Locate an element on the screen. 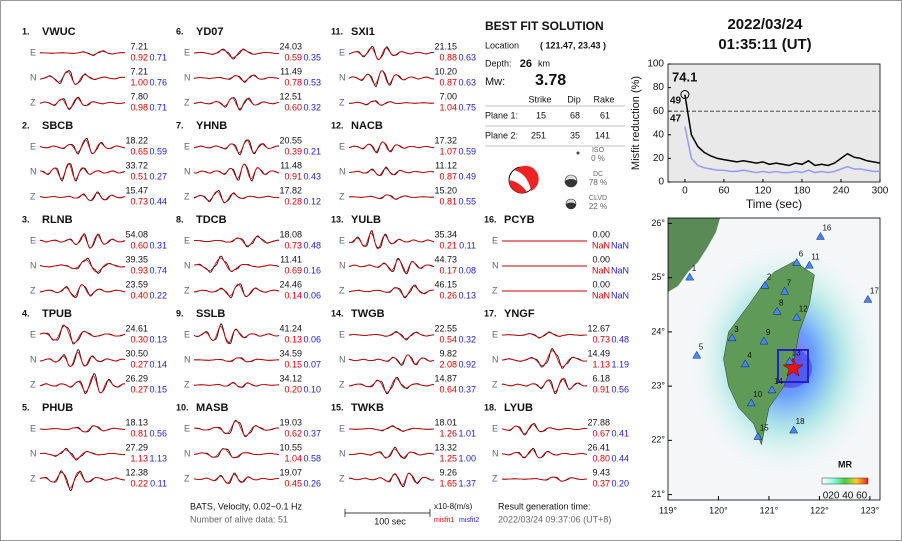 This screenshot has height=541, width=902. misfit2: 1.00 is located at coordinates (467, 458).